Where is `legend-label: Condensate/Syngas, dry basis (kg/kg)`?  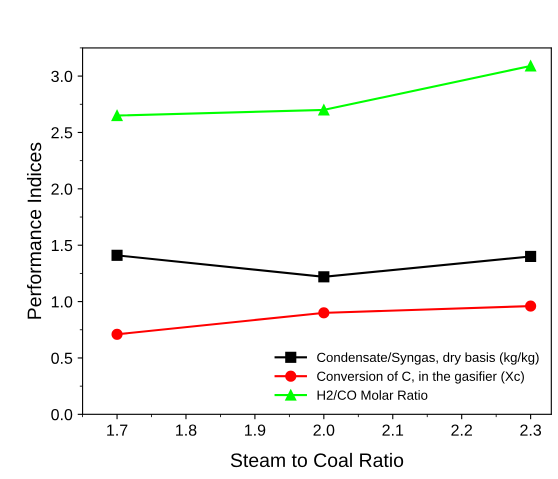 legend-label: Condensate/Syngas, dry basis (kg/kg) is located at coordinates (428, 358).